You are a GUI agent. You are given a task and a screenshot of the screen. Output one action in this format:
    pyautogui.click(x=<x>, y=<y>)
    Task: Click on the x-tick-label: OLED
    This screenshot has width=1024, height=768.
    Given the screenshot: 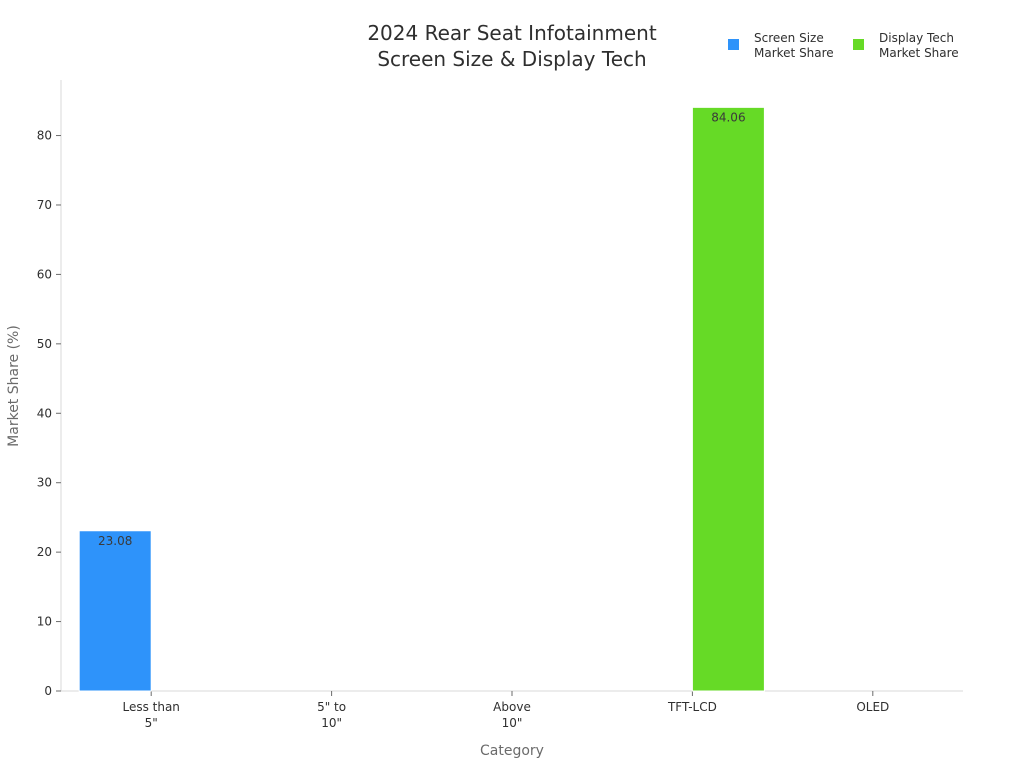 What is the action you would take?
    pyautogui.click(x=872, y=707)
    